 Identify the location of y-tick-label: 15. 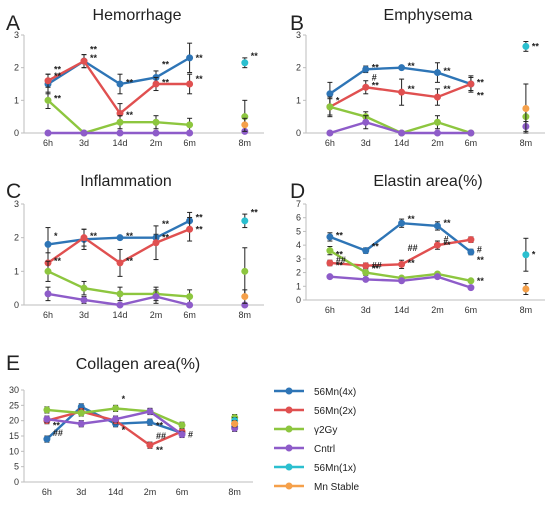
(14, 436).